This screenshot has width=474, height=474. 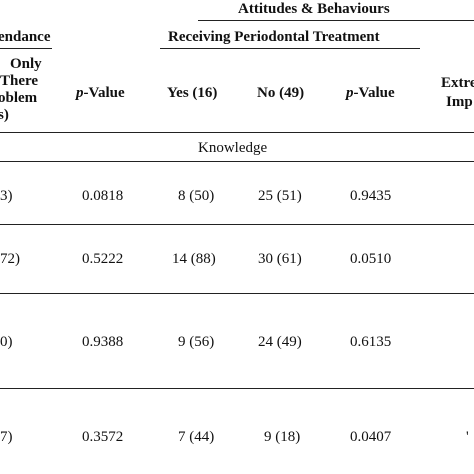 I want to click on col-pvalue-left-p: p, so click(x=80, y=93).